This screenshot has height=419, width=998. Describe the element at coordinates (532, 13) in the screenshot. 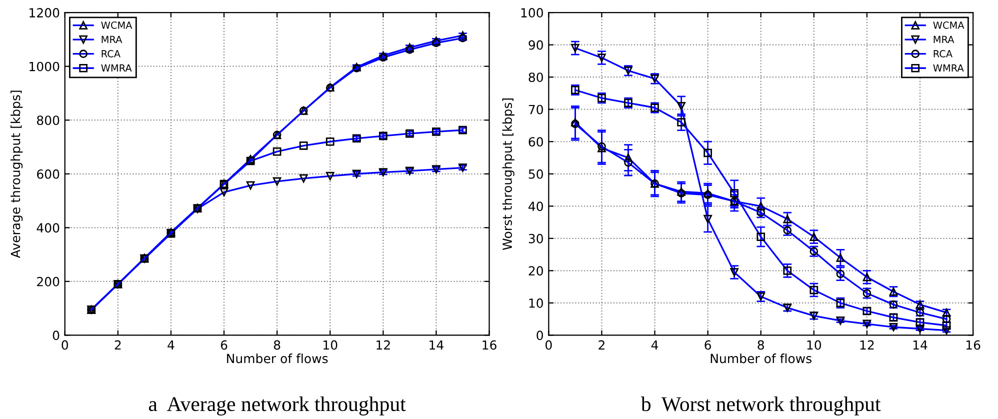

I see `y-tick-label: 100` at that location.